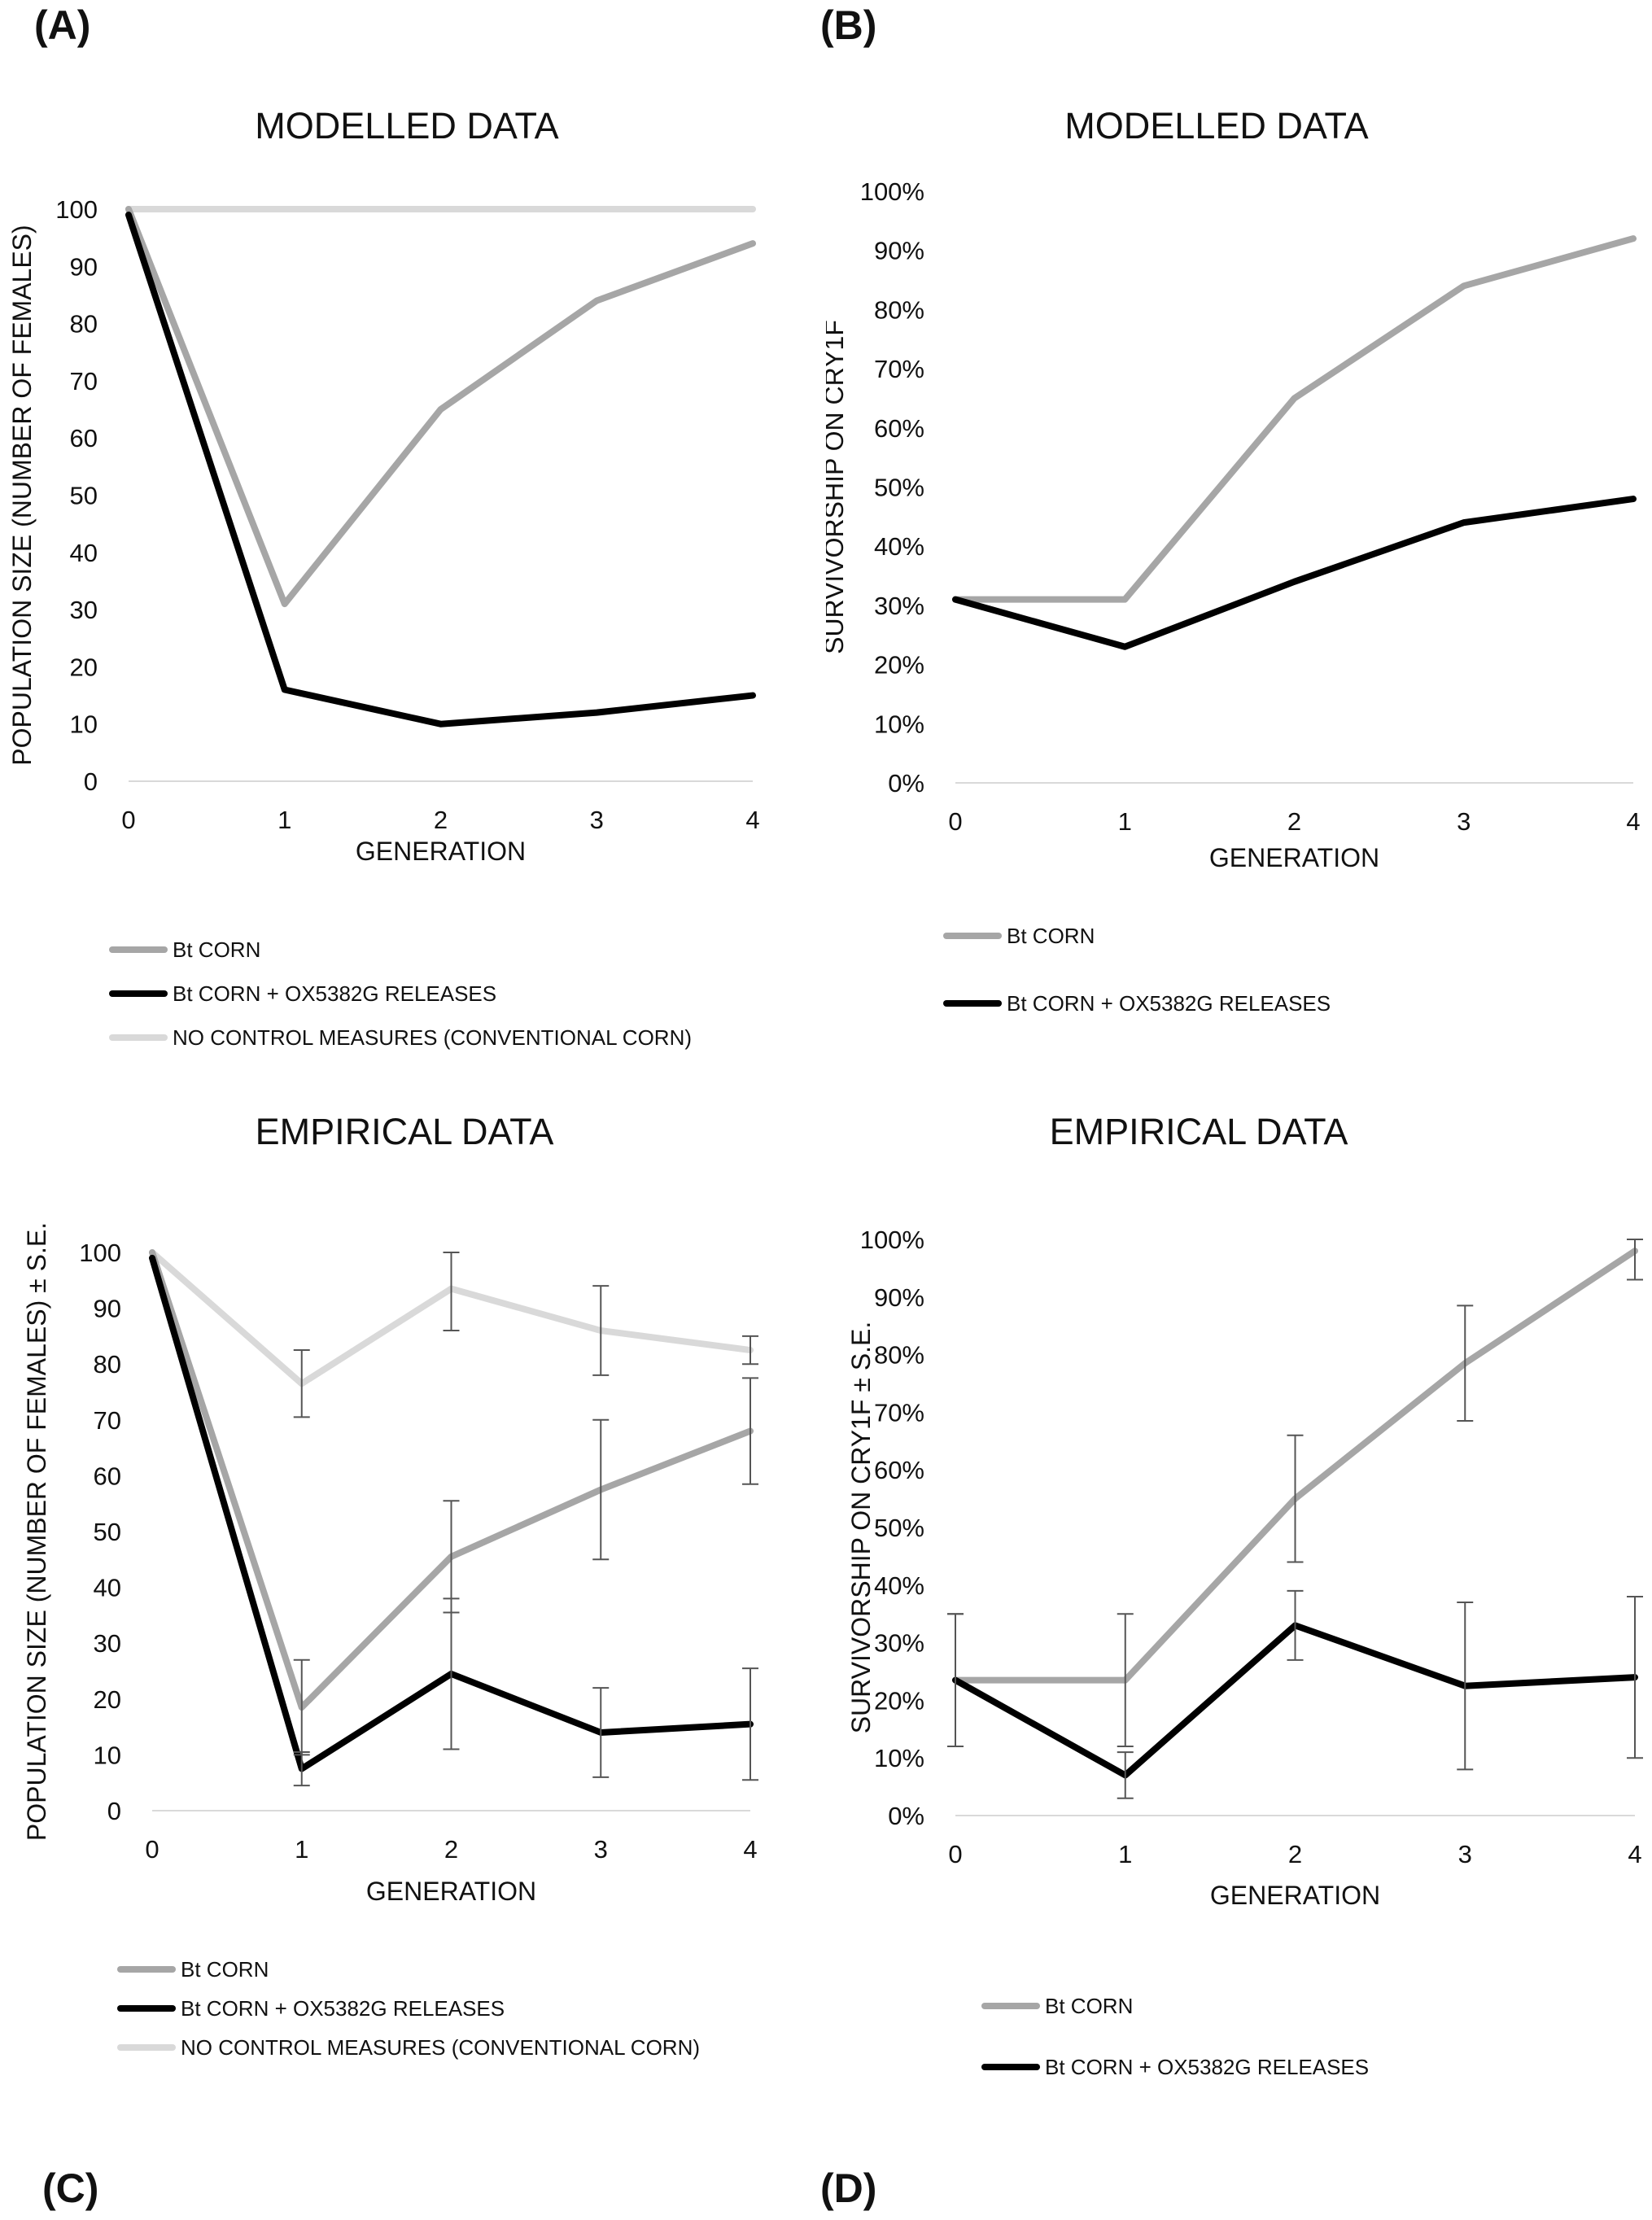 Image resolution: width=1652 pixels, height=2220 pixels. What do you see at coordinates (84, 553) in the screenshot?
I see `y-tick-label: 40` at bounding box center [84, 553].